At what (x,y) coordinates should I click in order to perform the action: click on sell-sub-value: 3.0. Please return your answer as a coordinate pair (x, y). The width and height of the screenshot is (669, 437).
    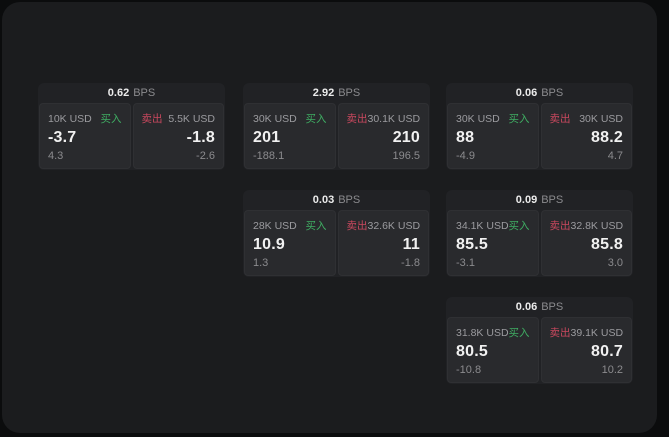
    Looking at the image, I should click on (615, 263).